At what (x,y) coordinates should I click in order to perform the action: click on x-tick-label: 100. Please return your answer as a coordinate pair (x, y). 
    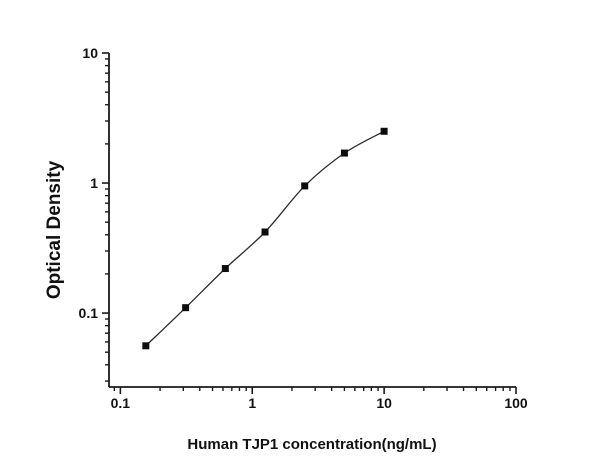
    Looking at the image, I should click on (516, 403).